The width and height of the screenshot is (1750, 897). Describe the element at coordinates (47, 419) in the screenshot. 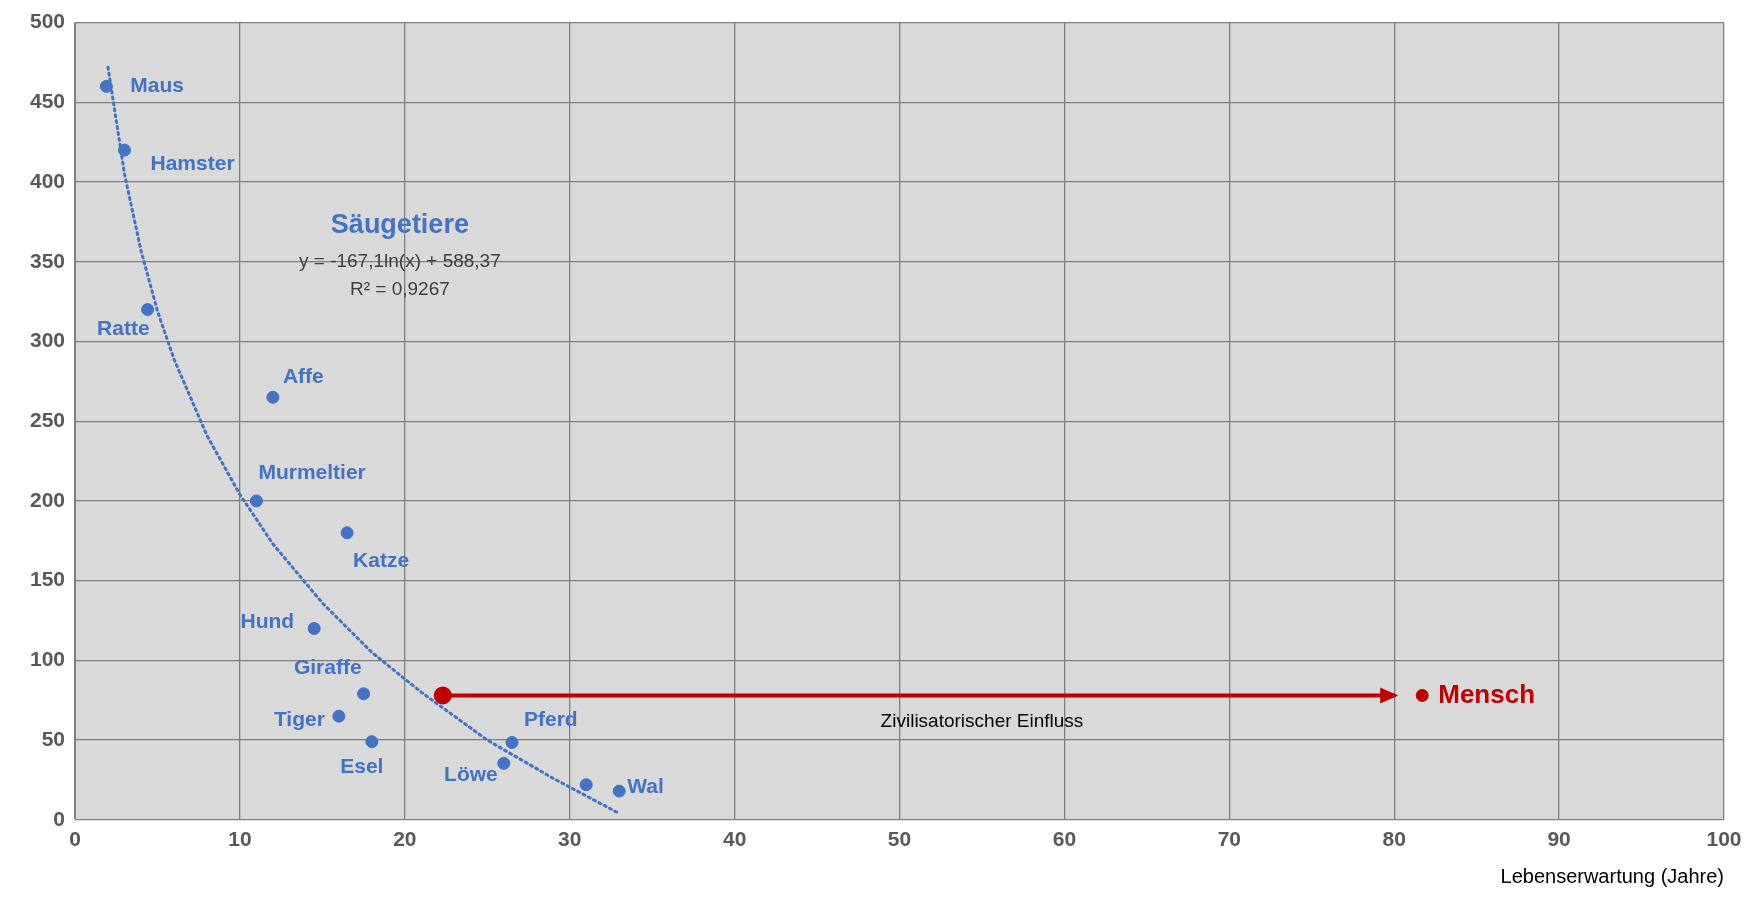

I see `y-tick-label: 250` at that location.